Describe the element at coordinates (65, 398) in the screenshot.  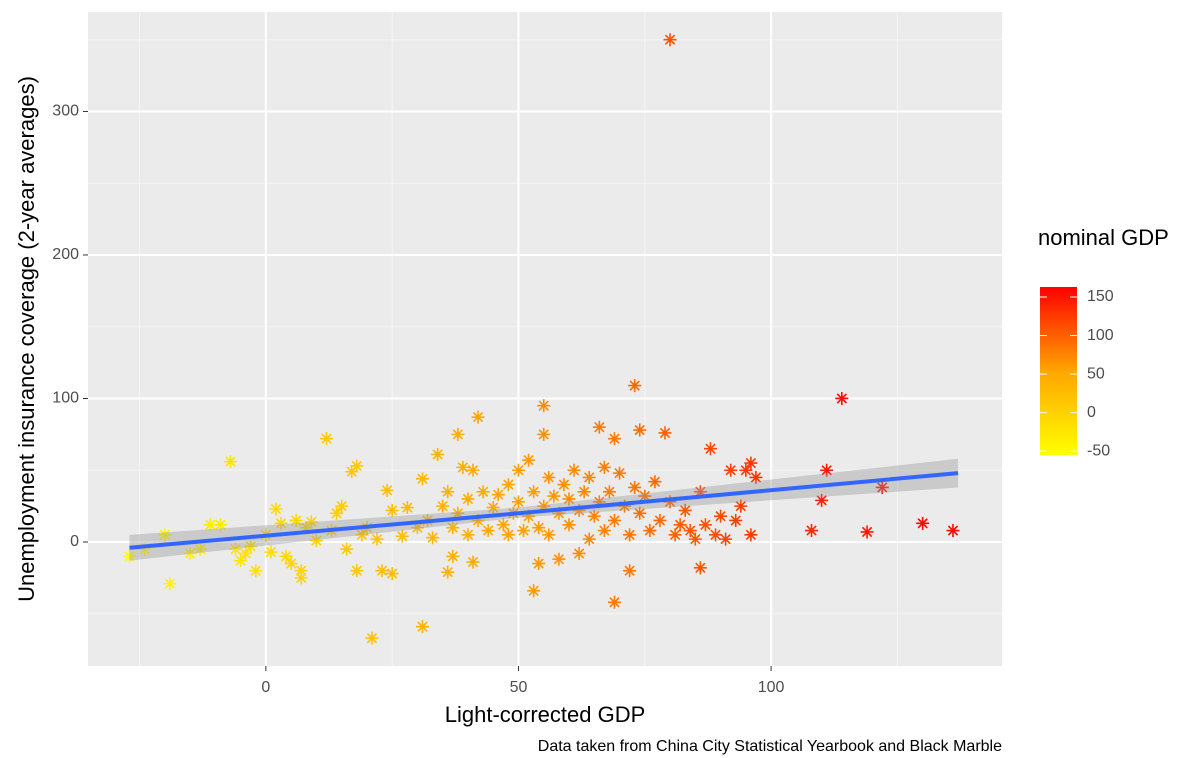
I see `y-tick-label: 100` at that location.